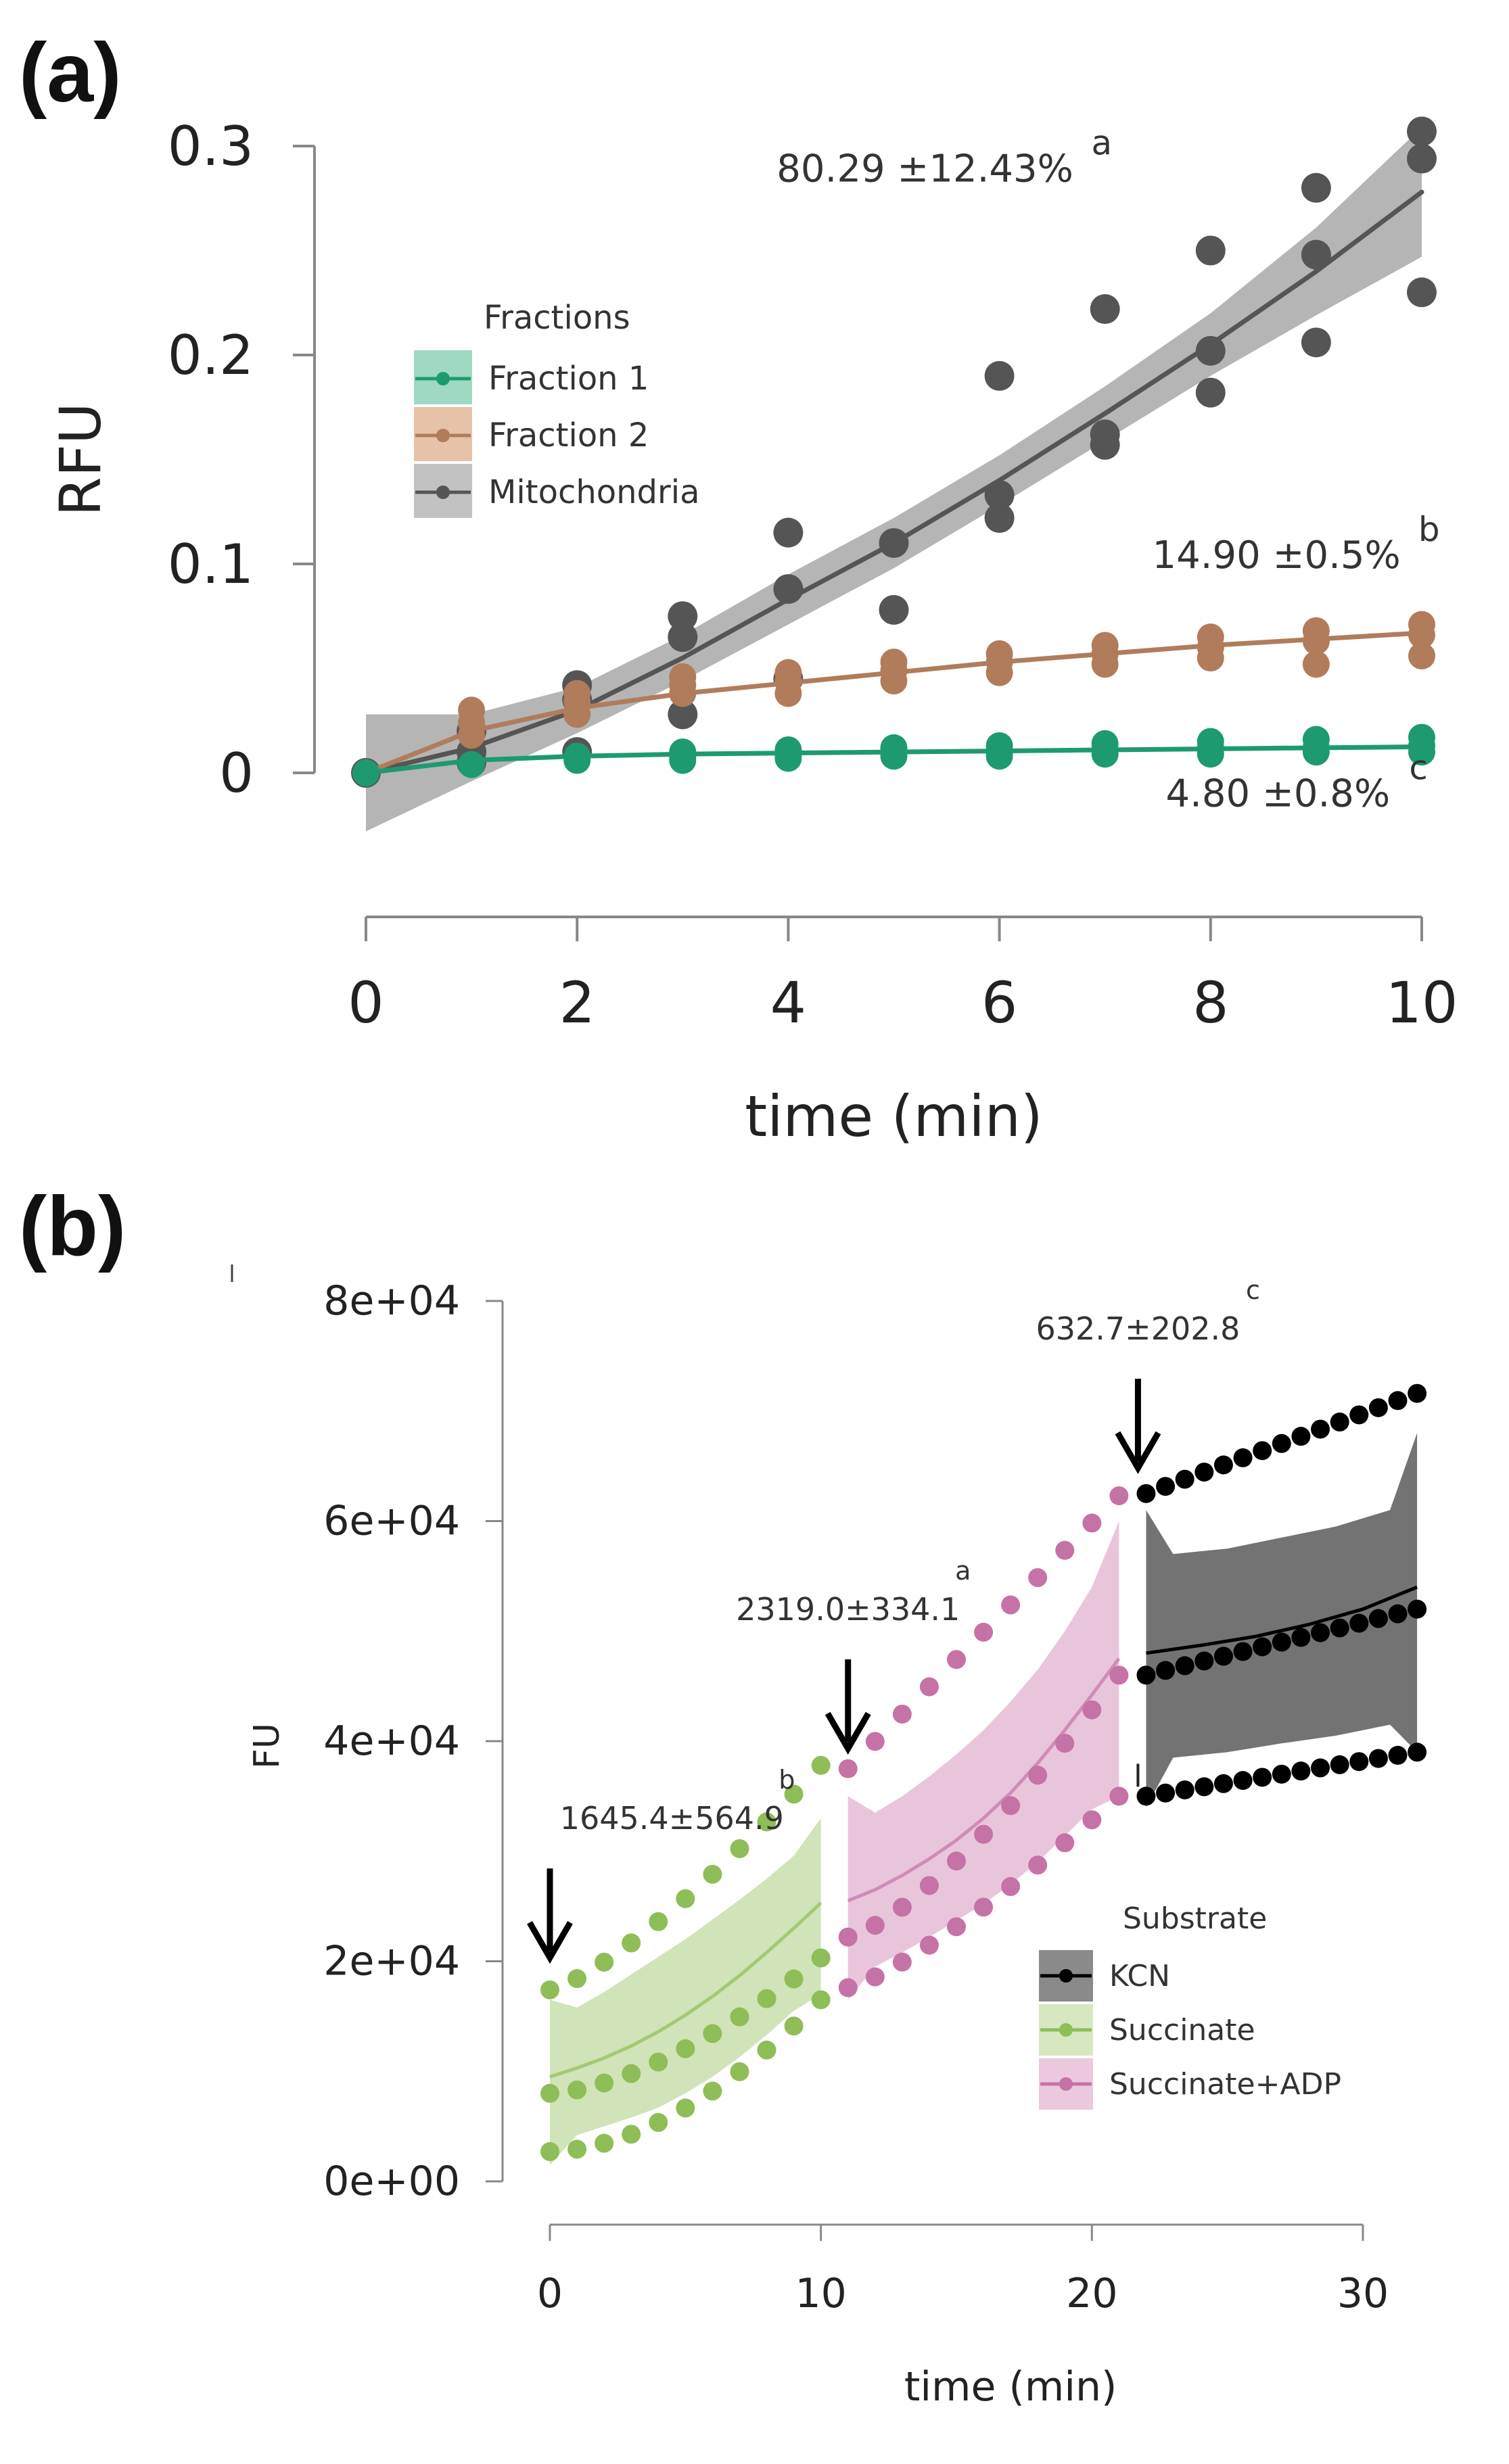  I want to click on x-axis-label: time (min), so click(893, 1116).